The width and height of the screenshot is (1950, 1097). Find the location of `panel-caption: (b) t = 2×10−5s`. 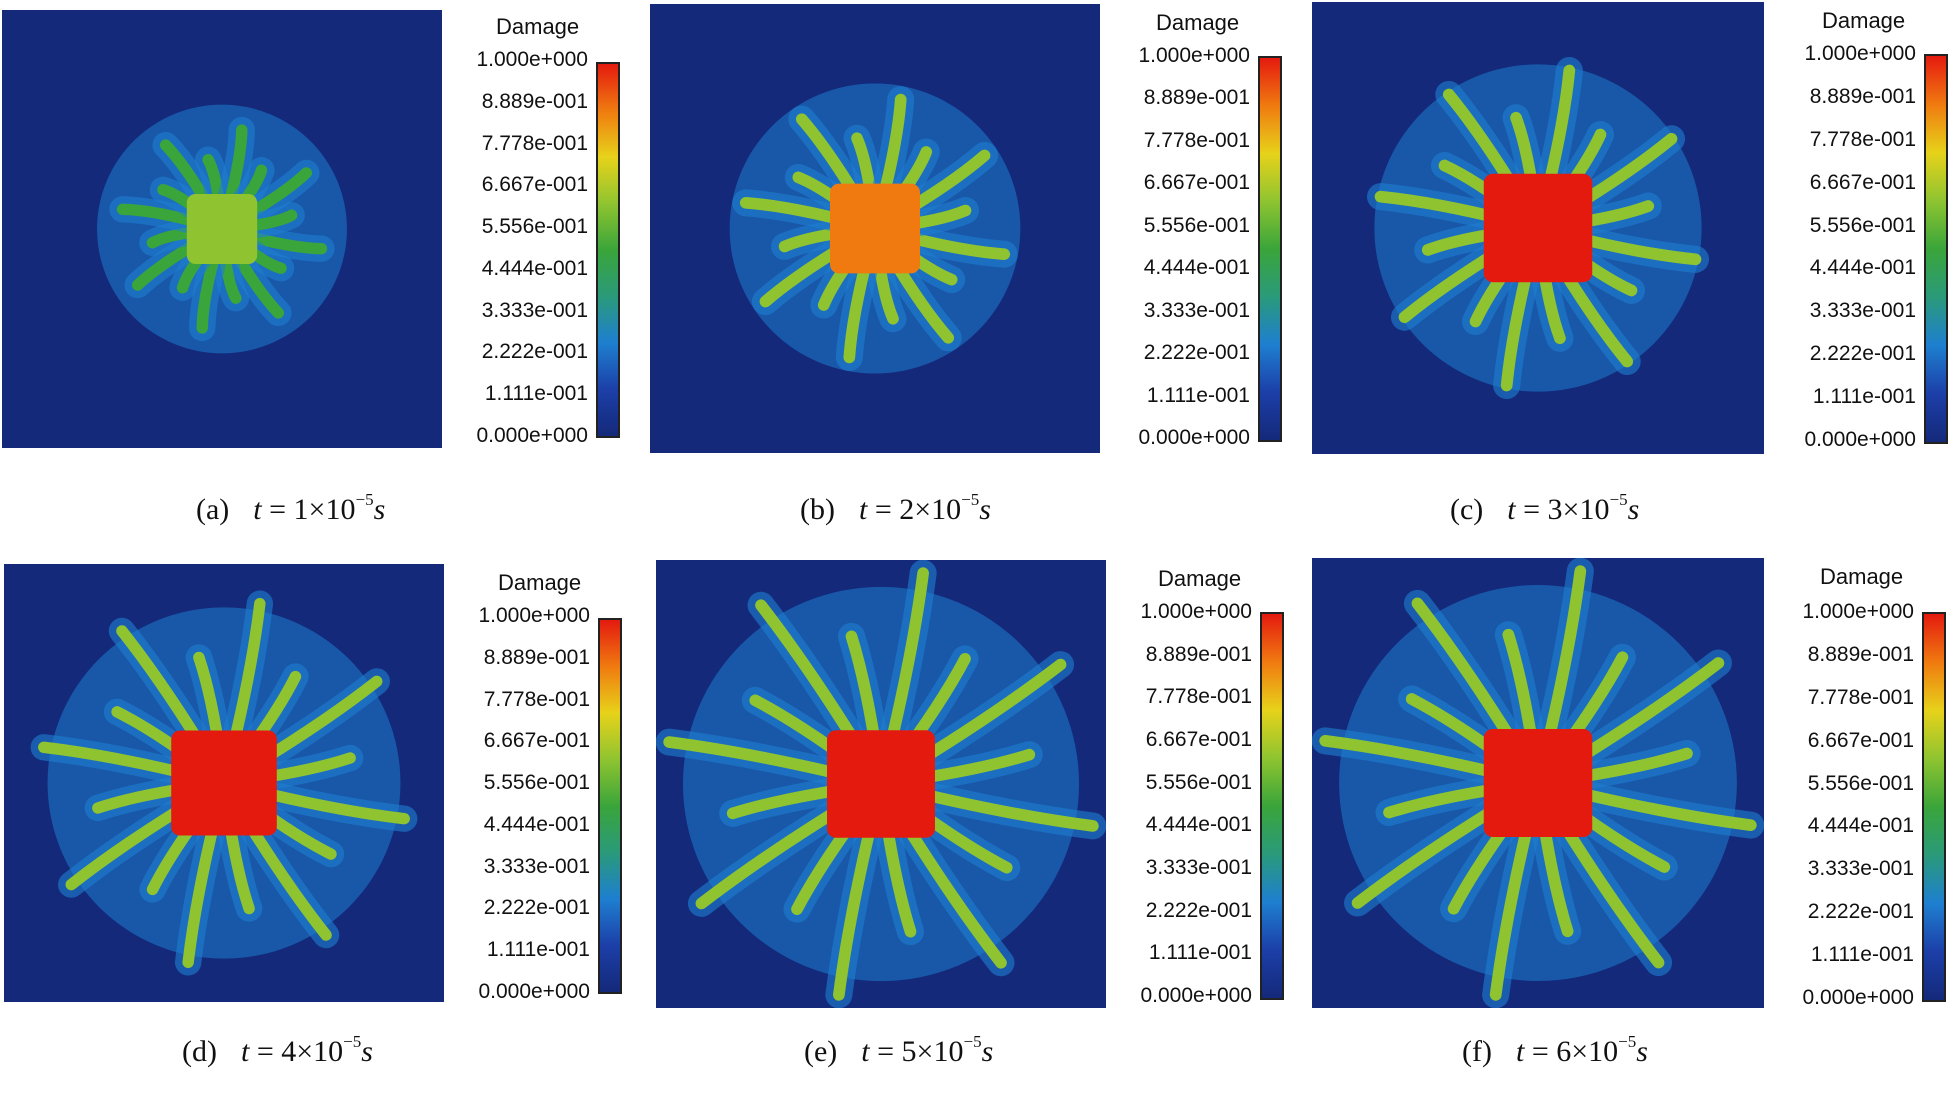

panel-caption: (b) t = 2×10−5s is located at coordinates (895, 508).